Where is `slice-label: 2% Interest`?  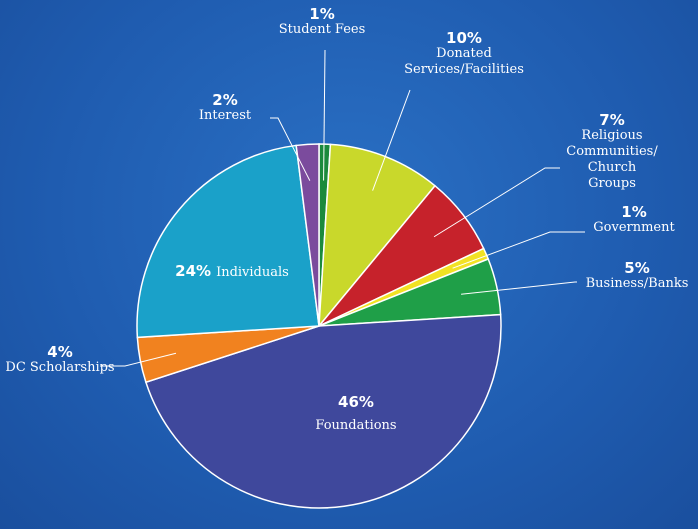
slice-label: 2% Interest is located at coordinates (225, 108).